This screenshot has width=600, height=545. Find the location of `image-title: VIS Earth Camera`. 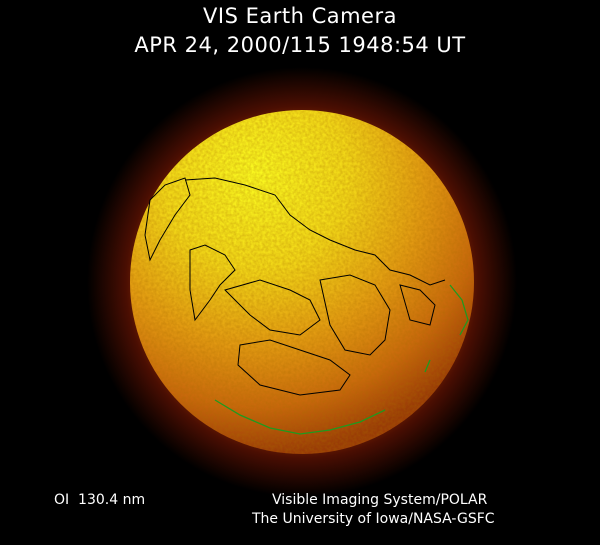

image-title: VIS Earth Camera is located at coordinates (300, 16).